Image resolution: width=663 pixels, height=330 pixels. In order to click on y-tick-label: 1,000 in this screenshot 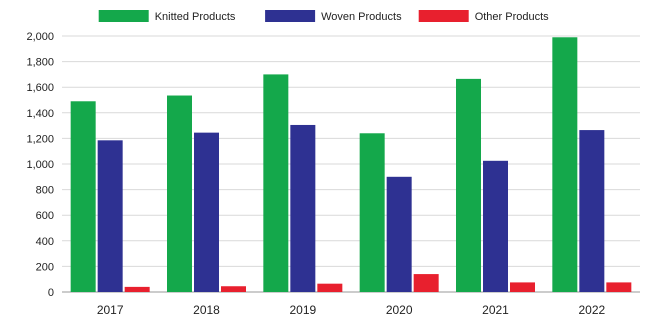, I will do `click(40, 165)`.